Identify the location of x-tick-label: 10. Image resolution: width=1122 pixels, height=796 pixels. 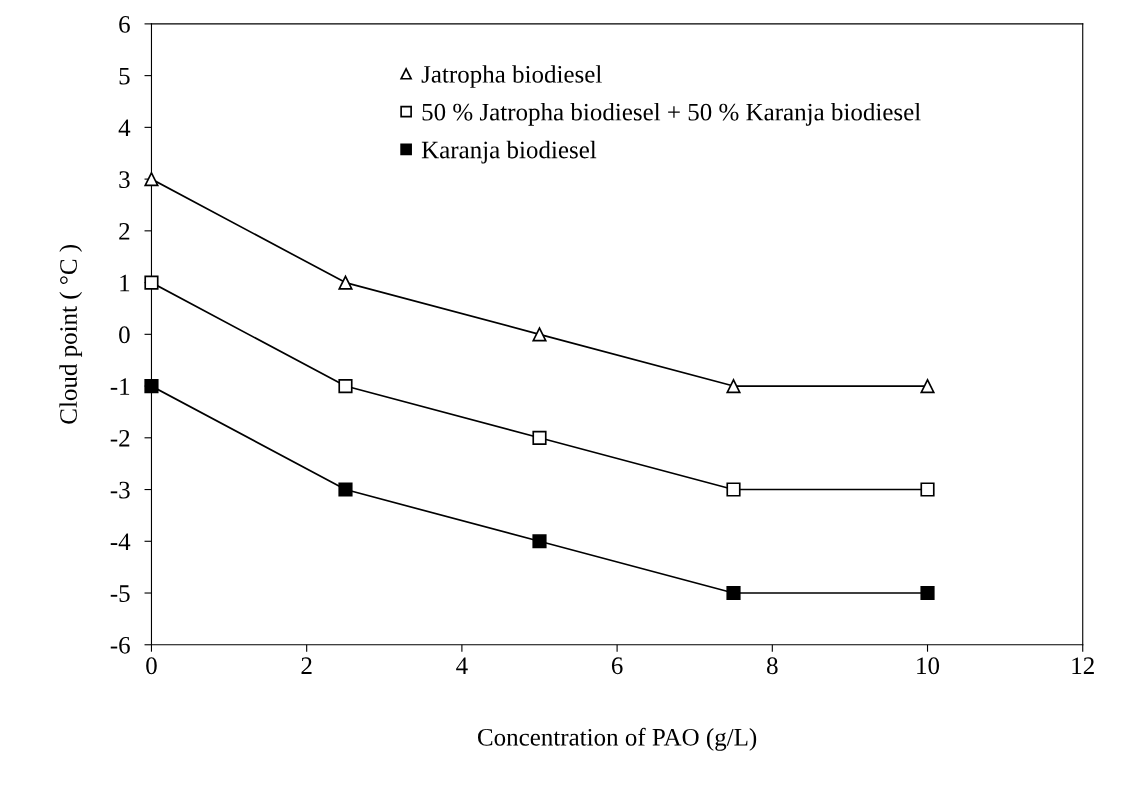
(928, 666).